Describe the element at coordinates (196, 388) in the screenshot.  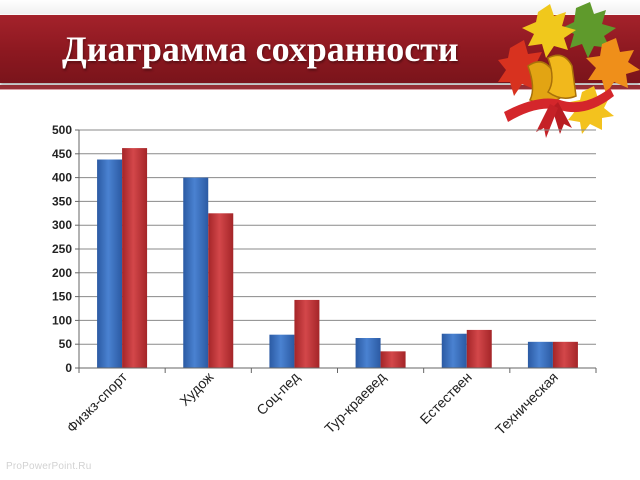
I see `x-tick-label: Худож` at that location.